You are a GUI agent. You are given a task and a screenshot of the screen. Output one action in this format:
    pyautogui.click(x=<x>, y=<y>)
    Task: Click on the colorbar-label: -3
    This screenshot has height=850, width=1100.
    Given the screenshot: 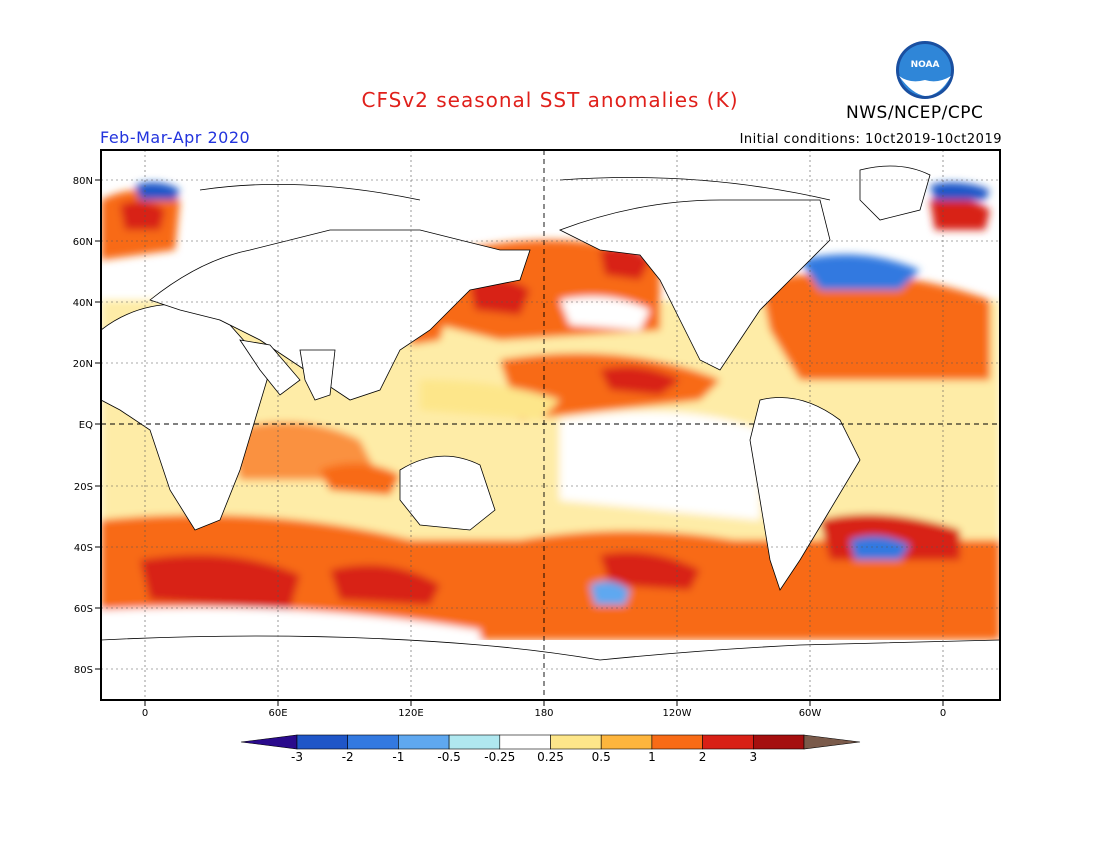 What is the action you would take?
    pyautogui.click(x=297, y=757)
    